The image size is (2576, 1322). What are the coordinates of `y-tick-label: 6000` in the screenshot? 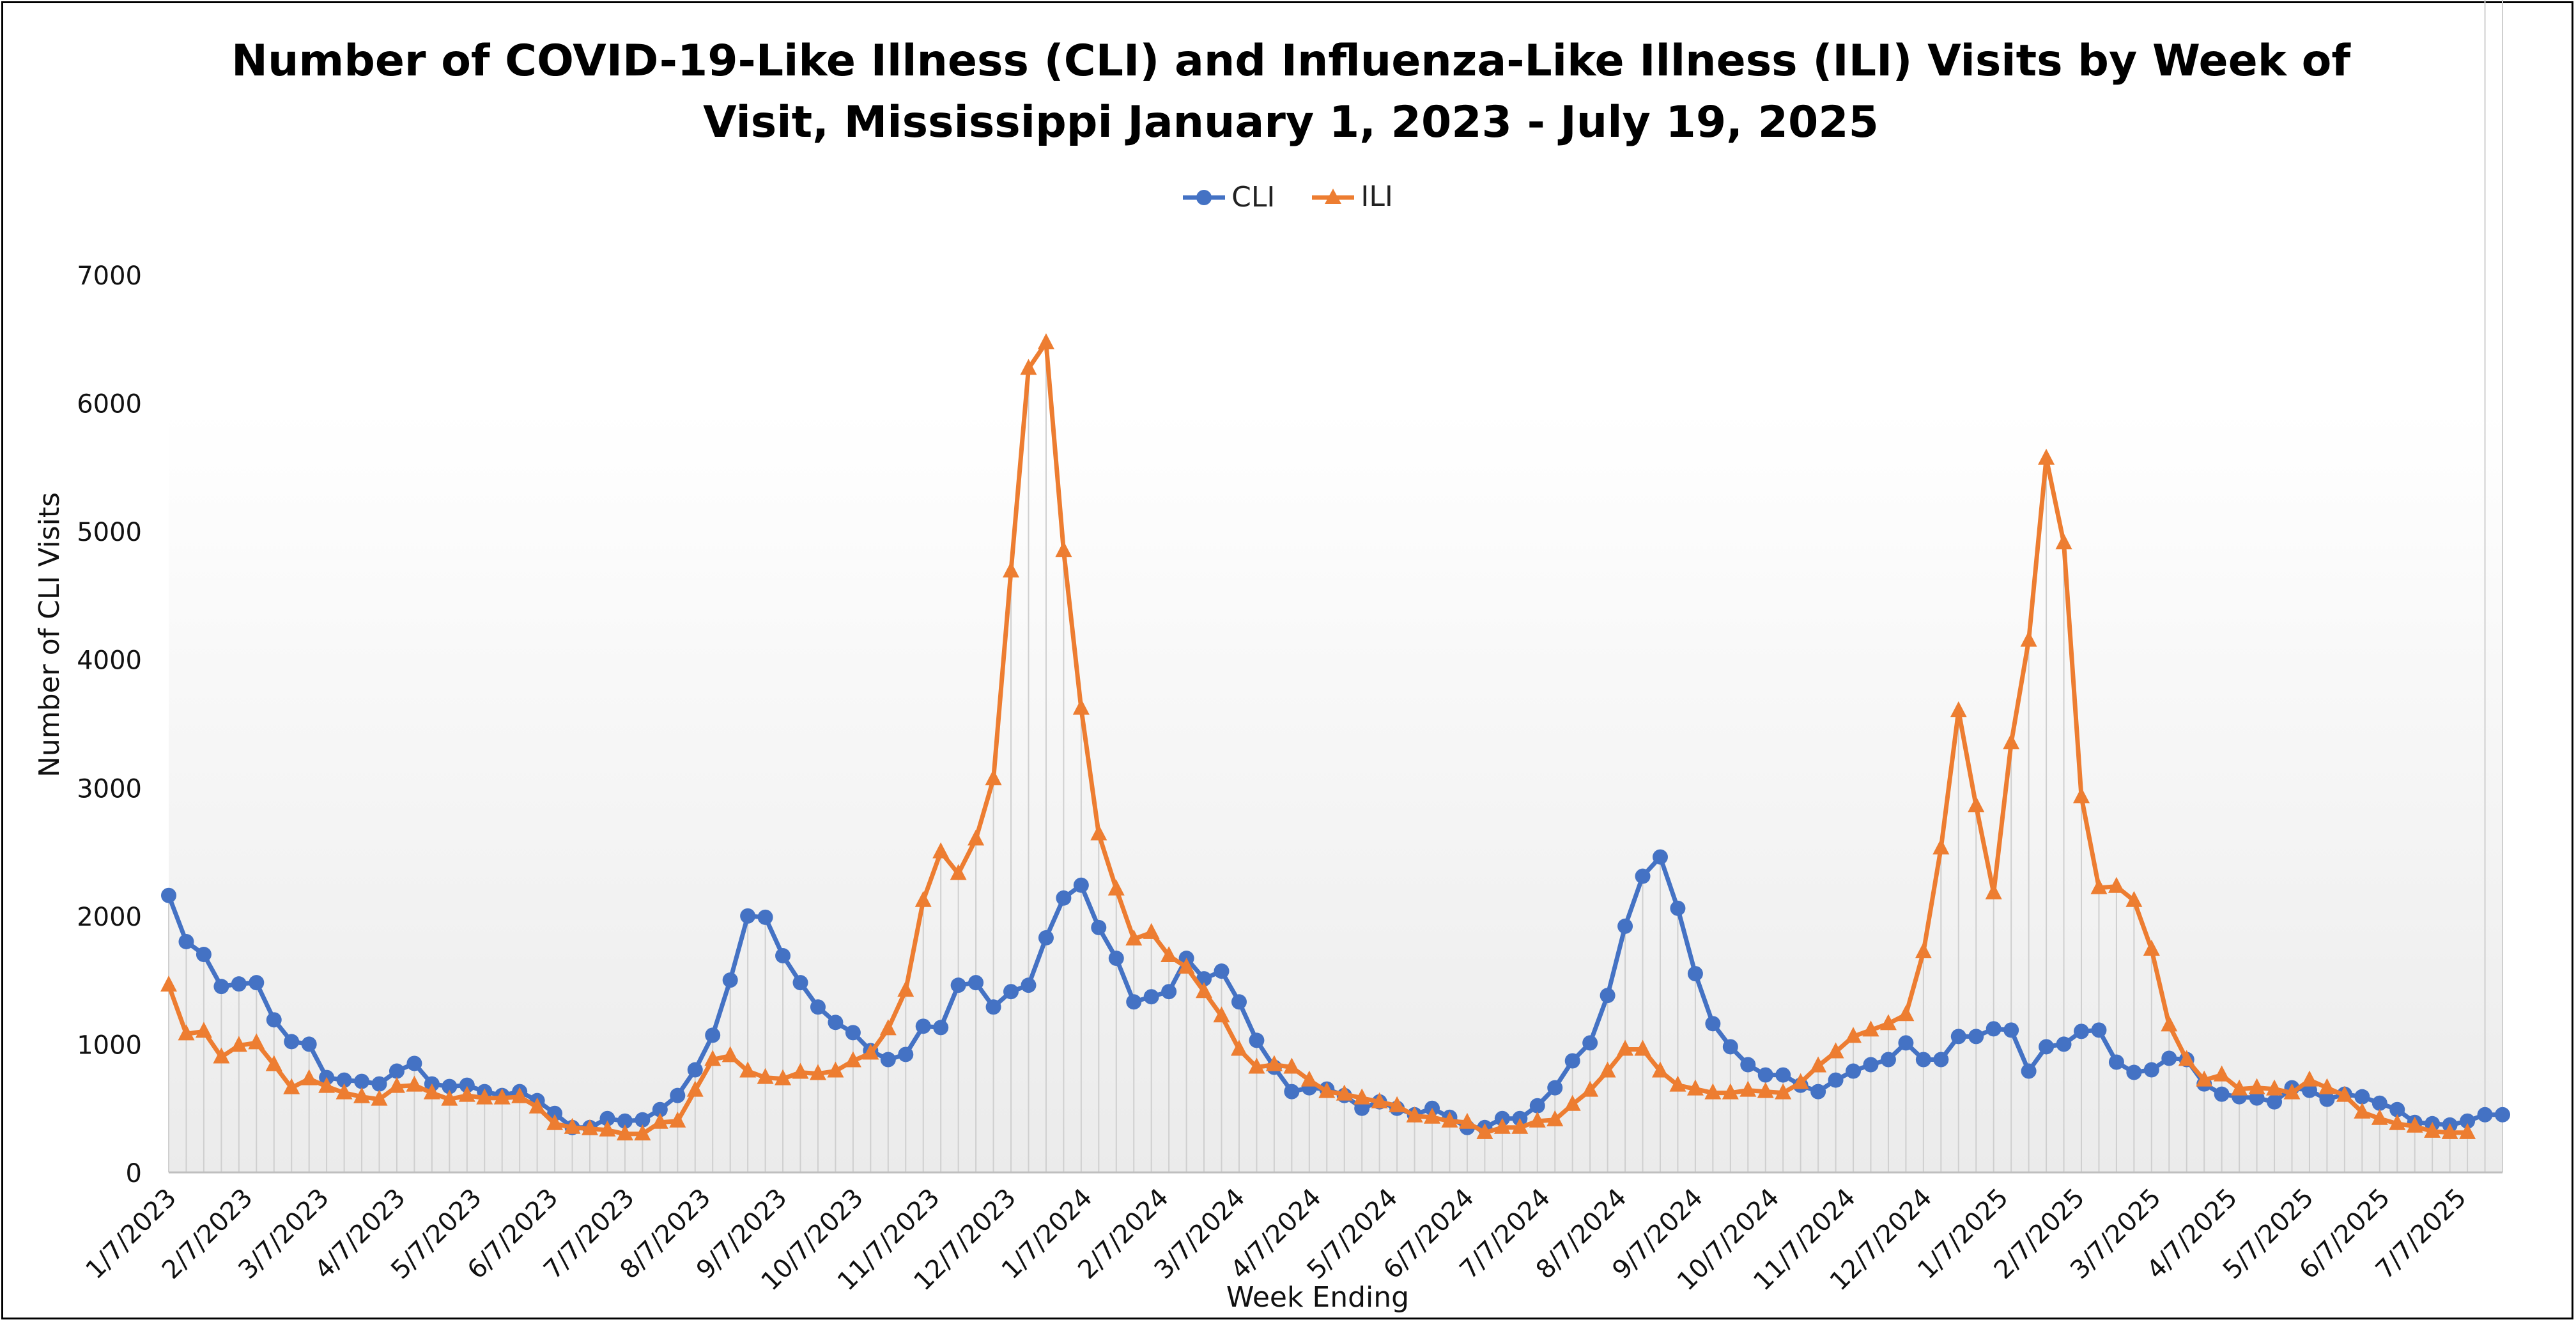 It's located at (109, 404).